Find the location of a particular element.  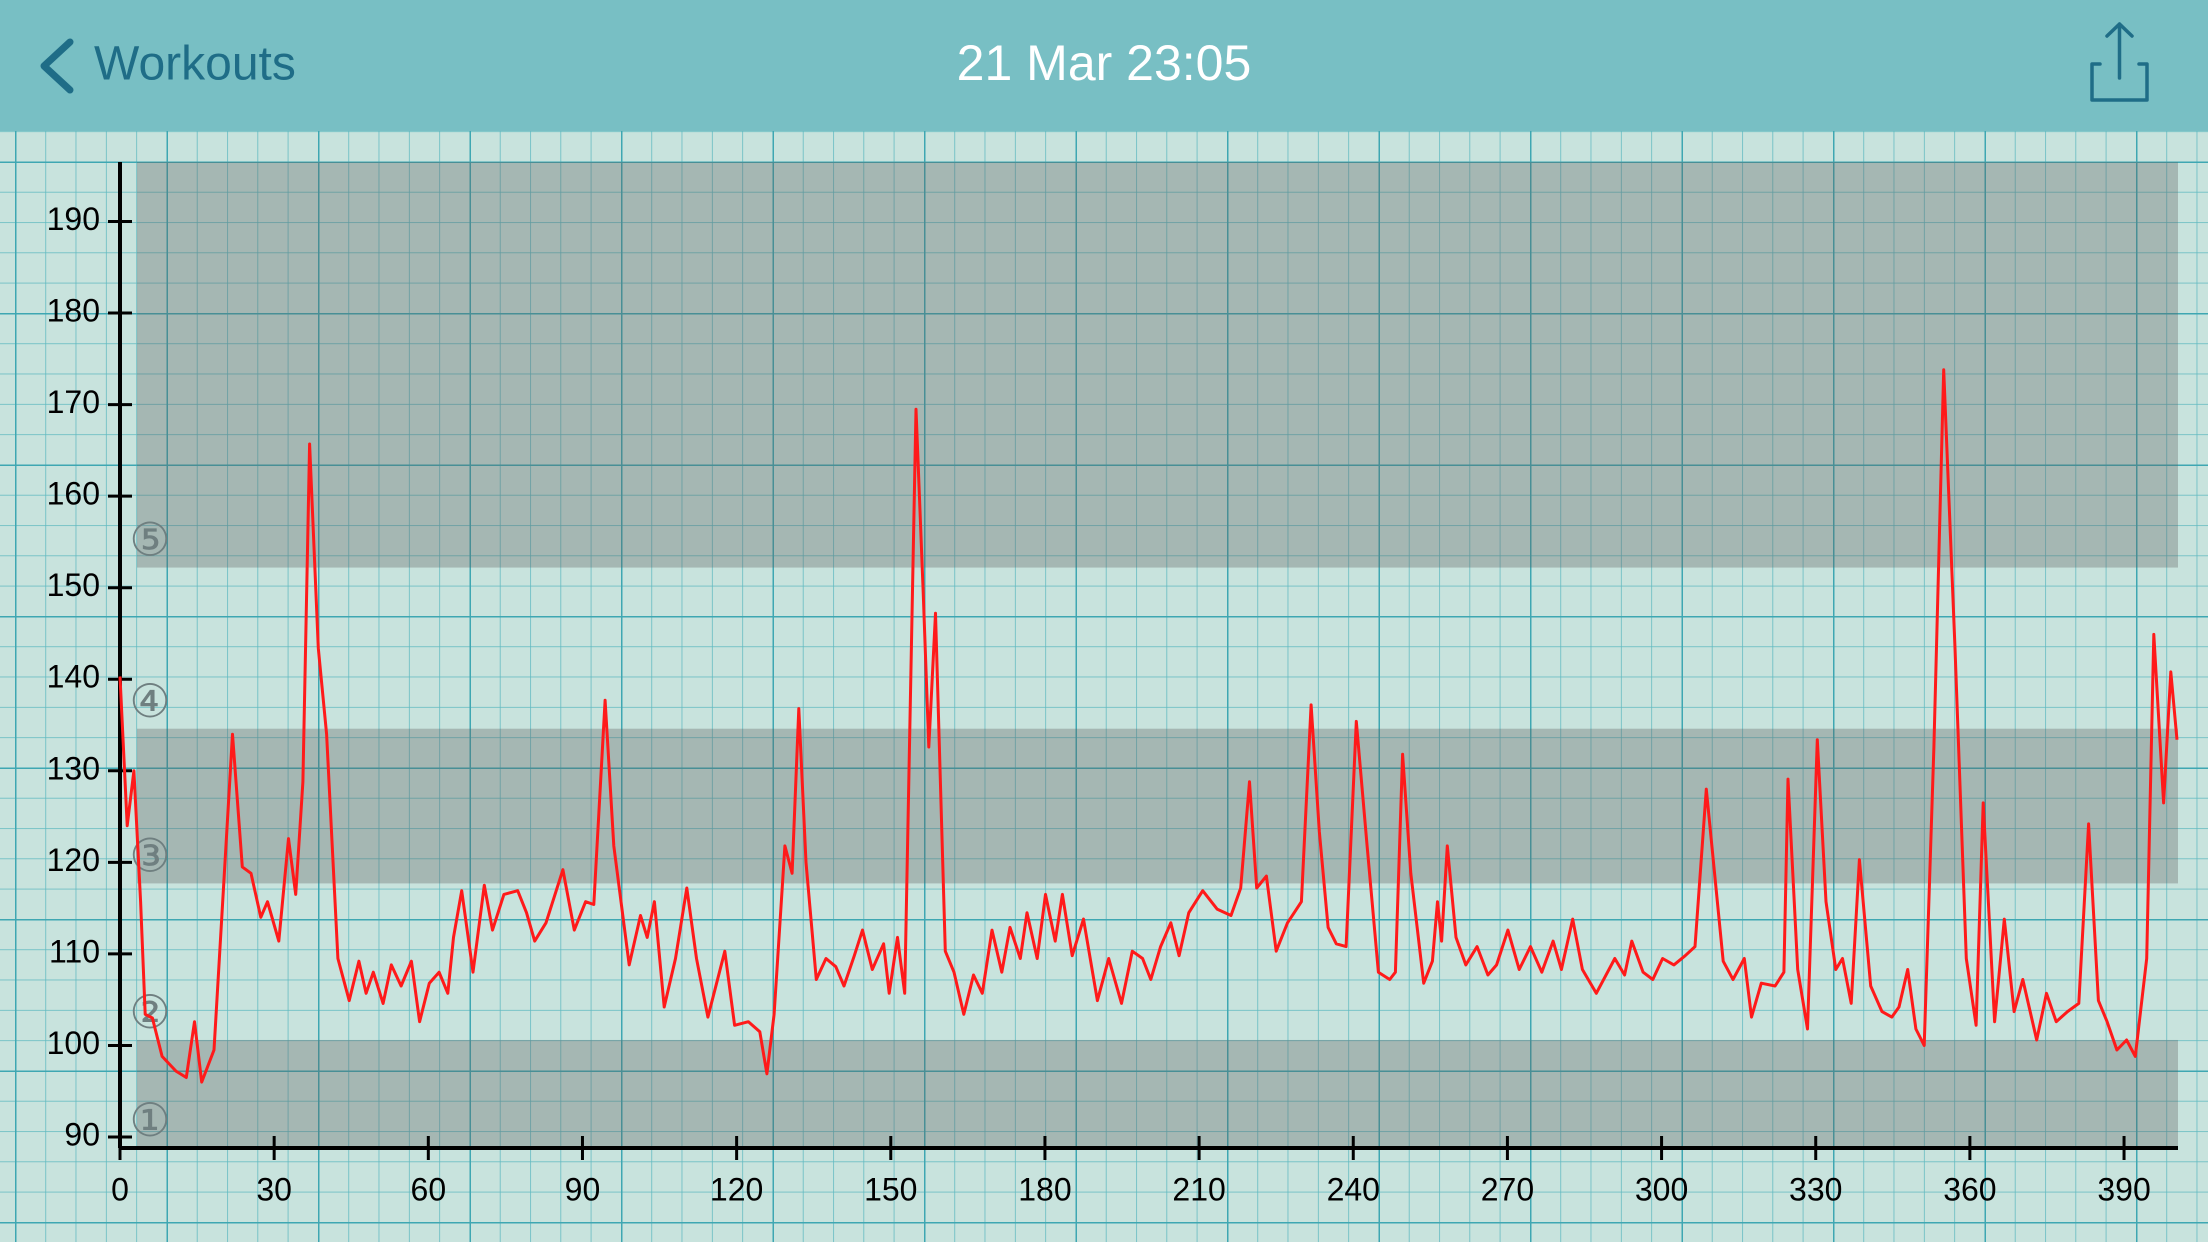

x-tick-label: 90 is located at coordinates (583, 1189).